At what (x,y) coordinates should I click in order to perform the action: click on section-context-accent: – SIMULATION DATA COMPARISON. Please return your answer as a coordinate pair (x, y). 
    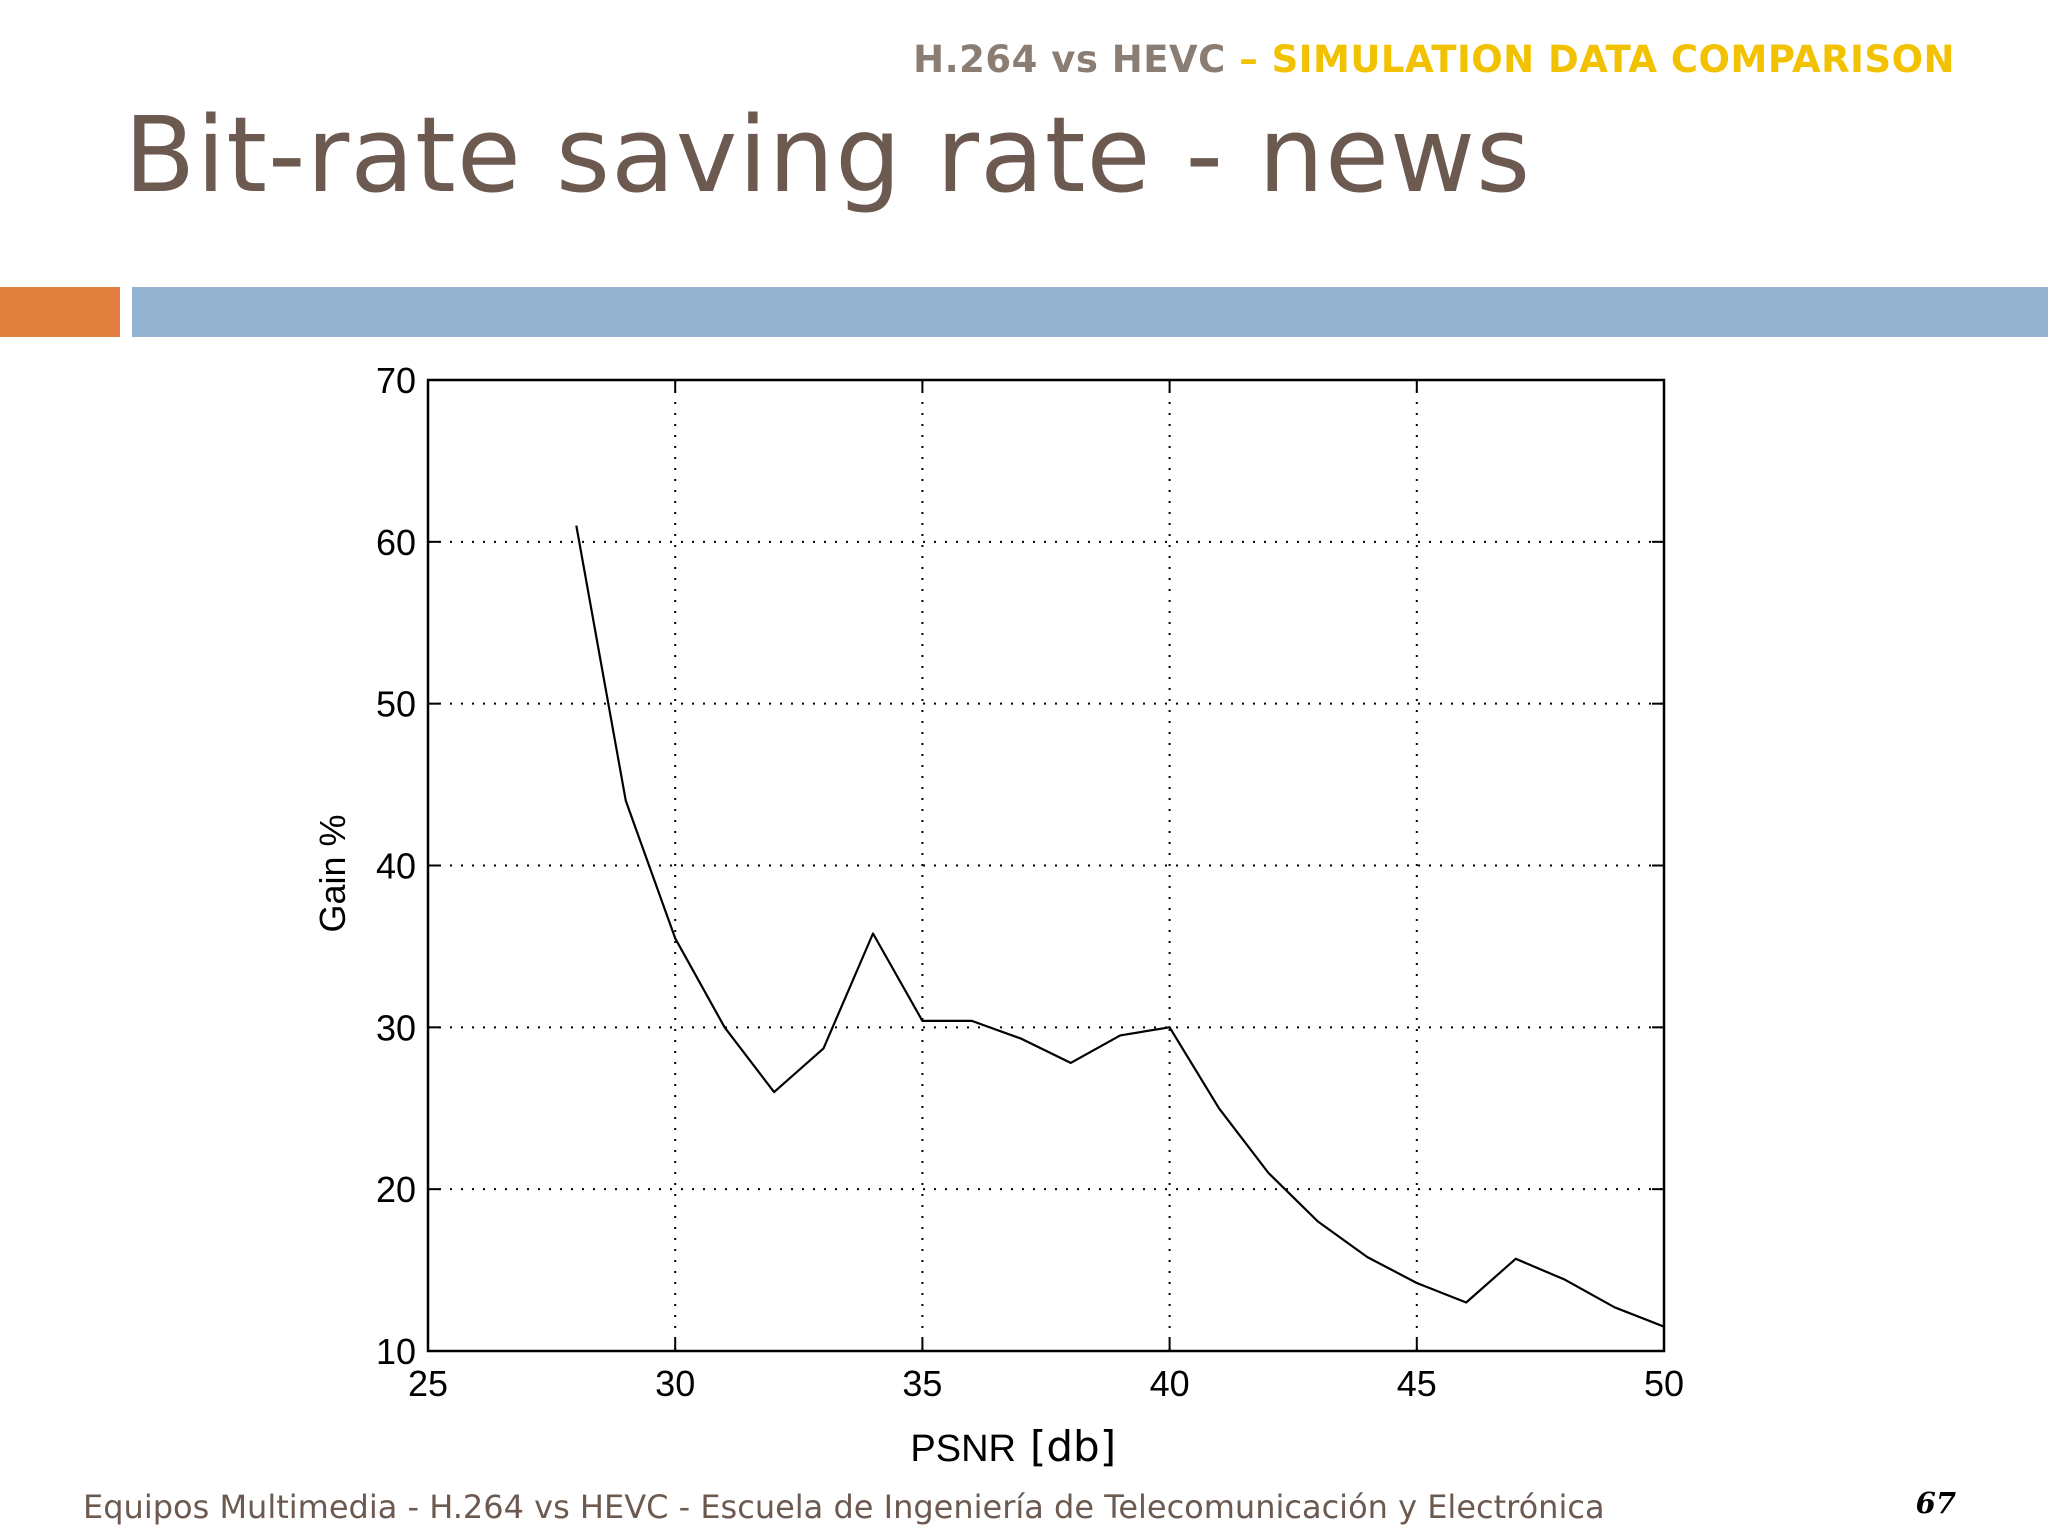
    Looking at the image, I should click on (1590, 59).